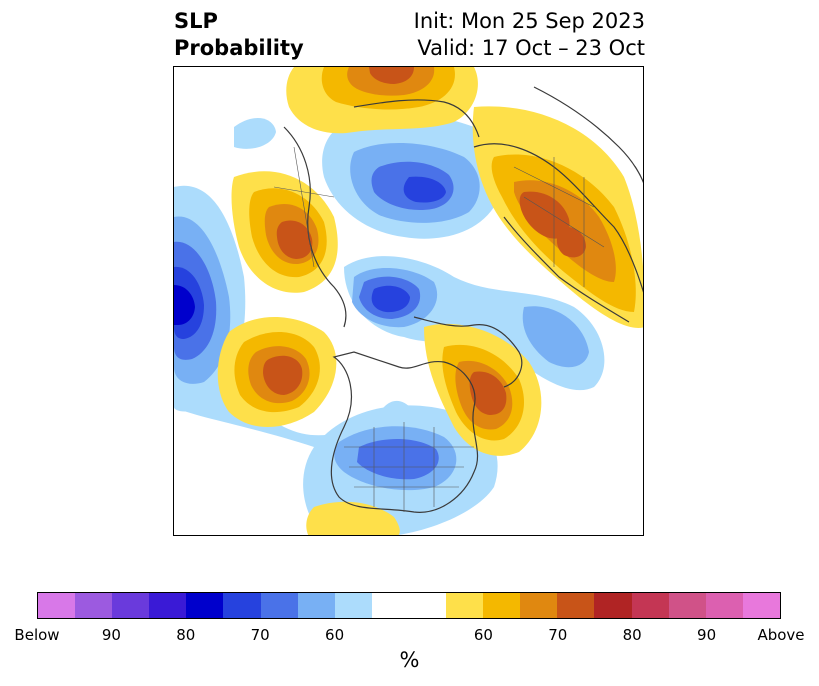 The width and height of the screenshot is (819, 686). Describe the element at coordinates (529, 21) in the screenshot. I see `title-init-date: Init: Mon 25 Sep 2023` at that location.